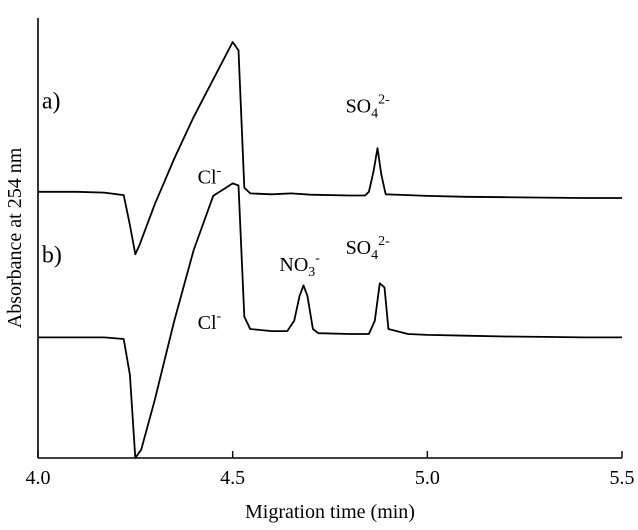  I want to click on trace-label: a), so click(51, 102).